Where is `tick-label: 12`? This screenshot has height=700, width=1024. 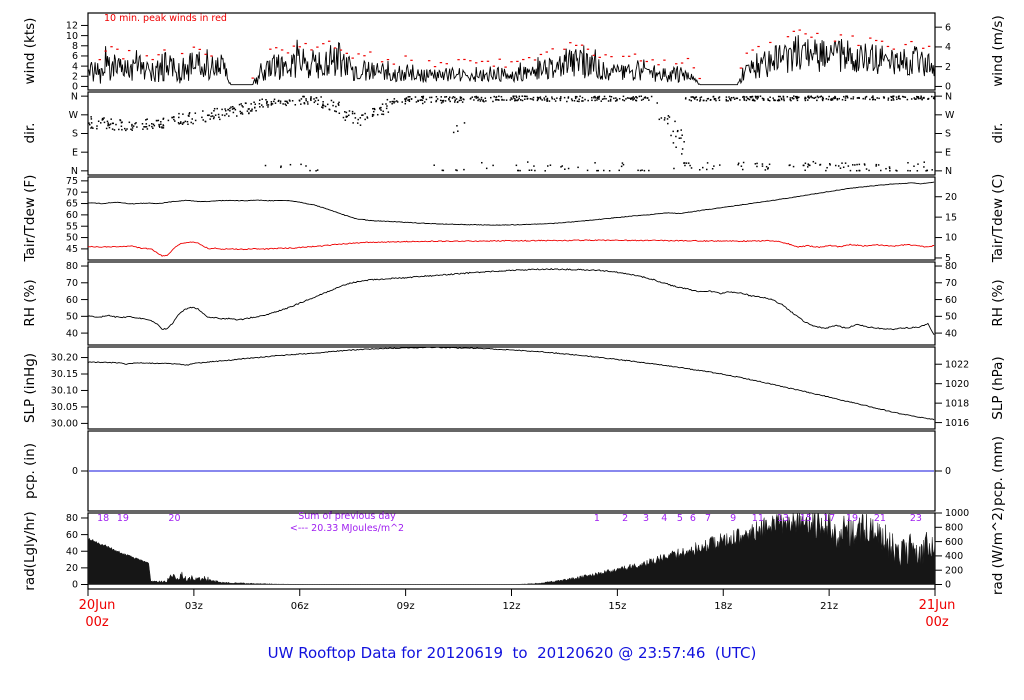
tick-label: 12 is located at coordinates (72, 26).